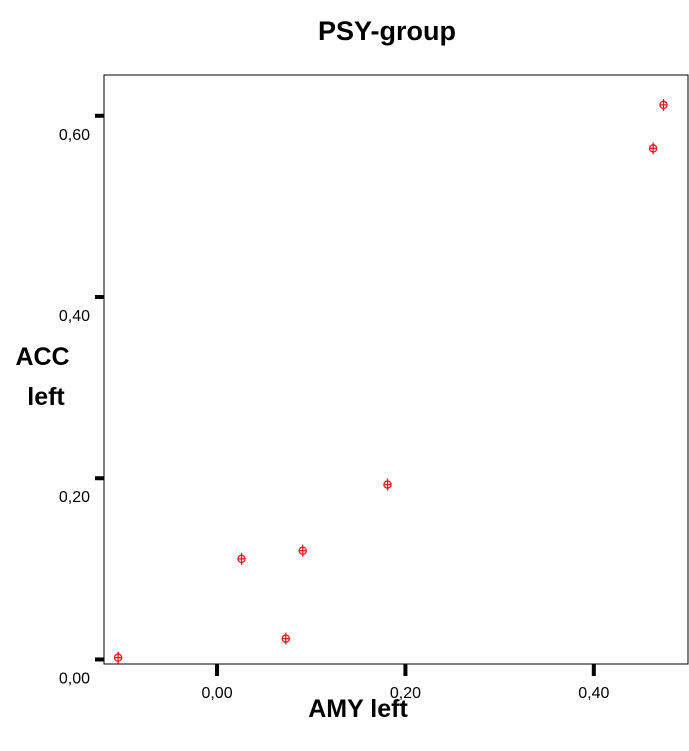 The height and width of the screenshot is (751, 689). What do you see at coordinates (74, 497) in the screenshot?
I see `y-tick-label: 0,20` at bounding box center [74, 497].